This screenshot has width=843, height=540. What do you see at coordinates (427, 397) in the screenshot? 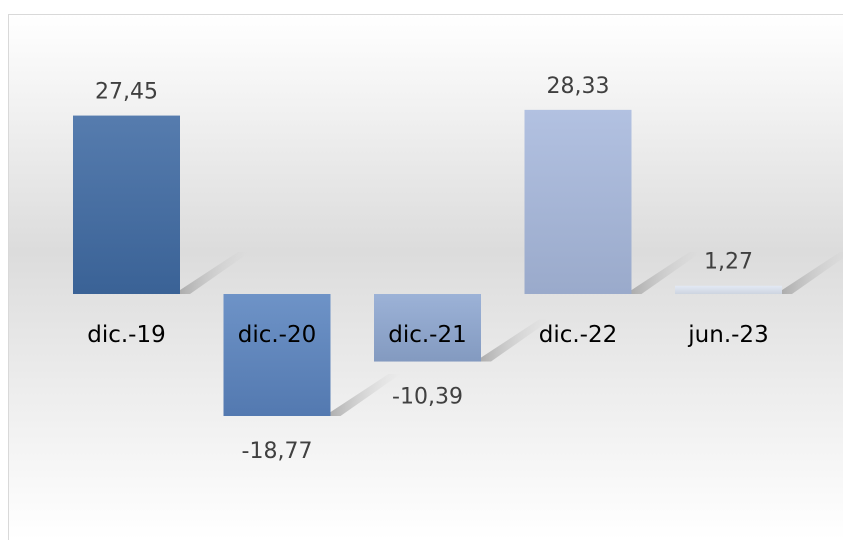
I see `value-label: -10,39` at bounding box center [427, 397].